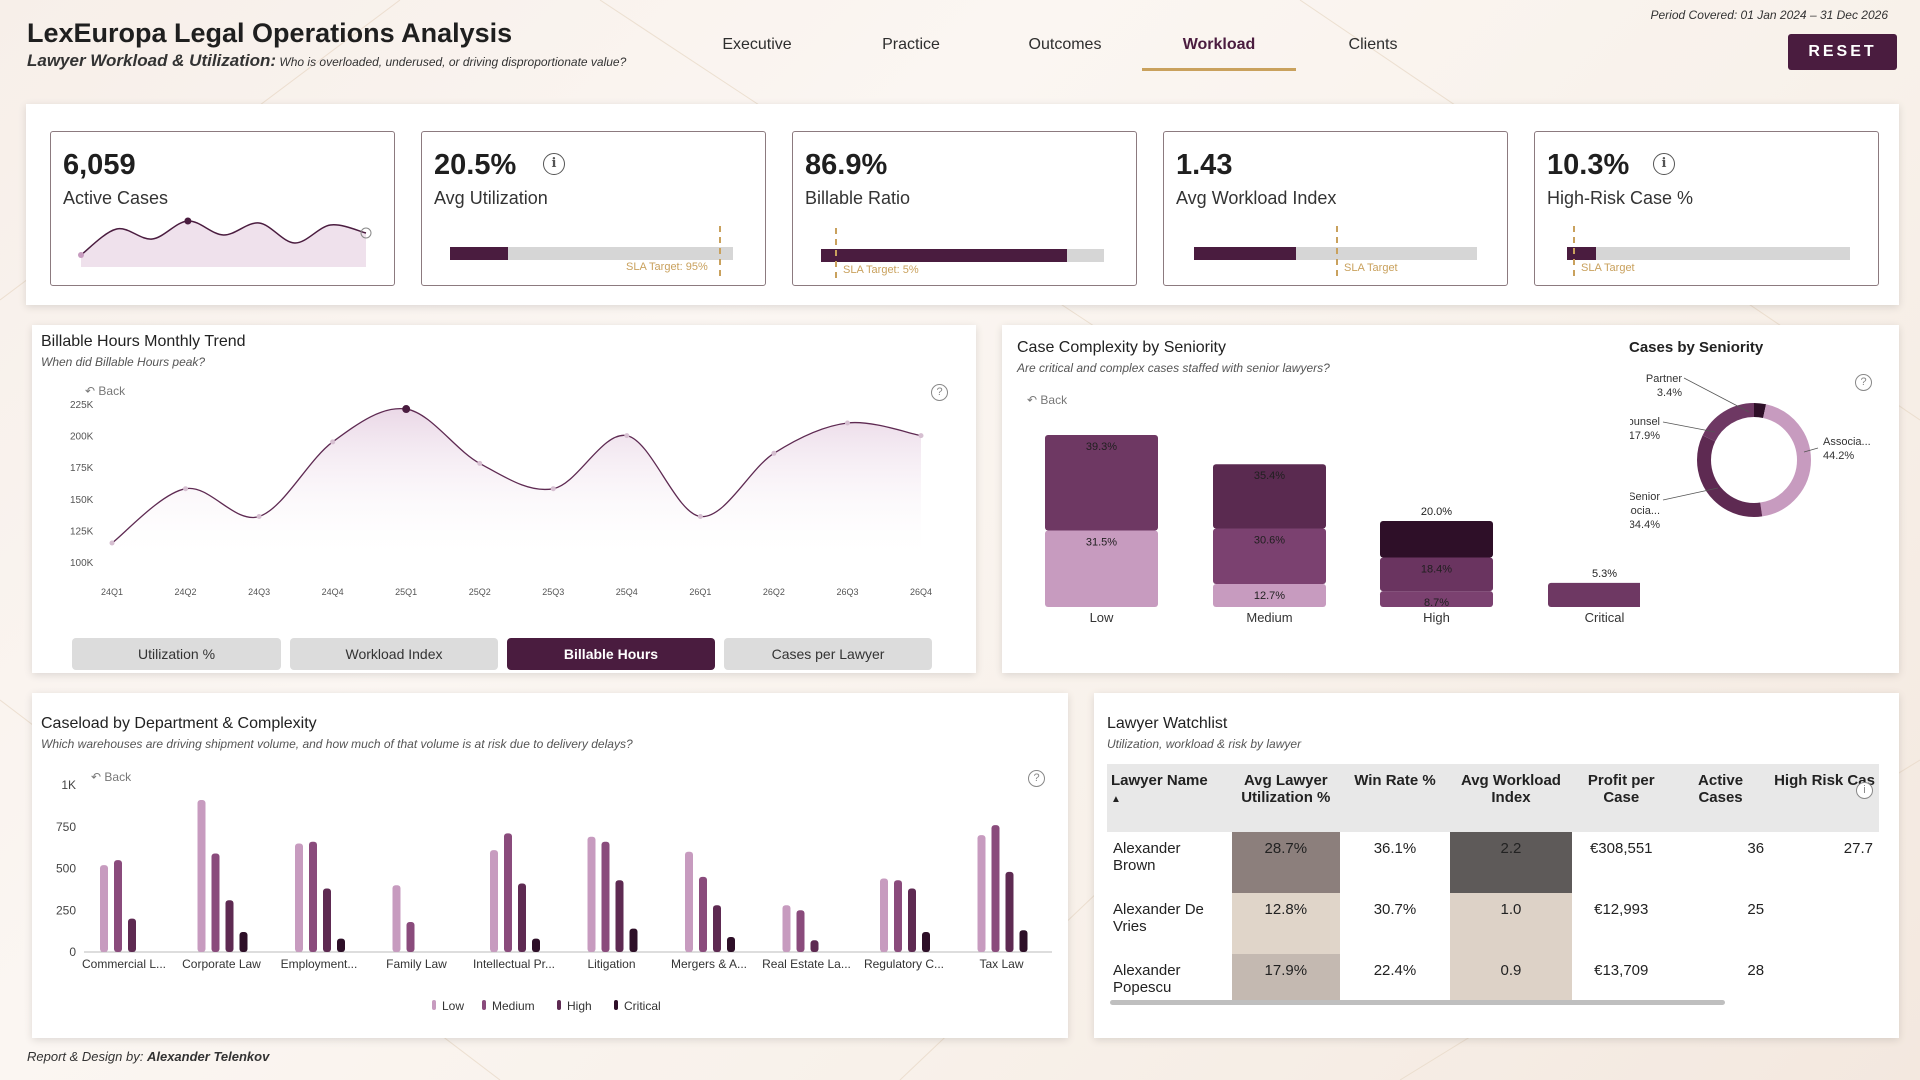 The width and height of the screenshot is (1920, 1080). What do you see at coordinates (1620, 198) in the screenshot?
I see `kpi-label: High-Risk Case %` at bounding box center [1620, 198].